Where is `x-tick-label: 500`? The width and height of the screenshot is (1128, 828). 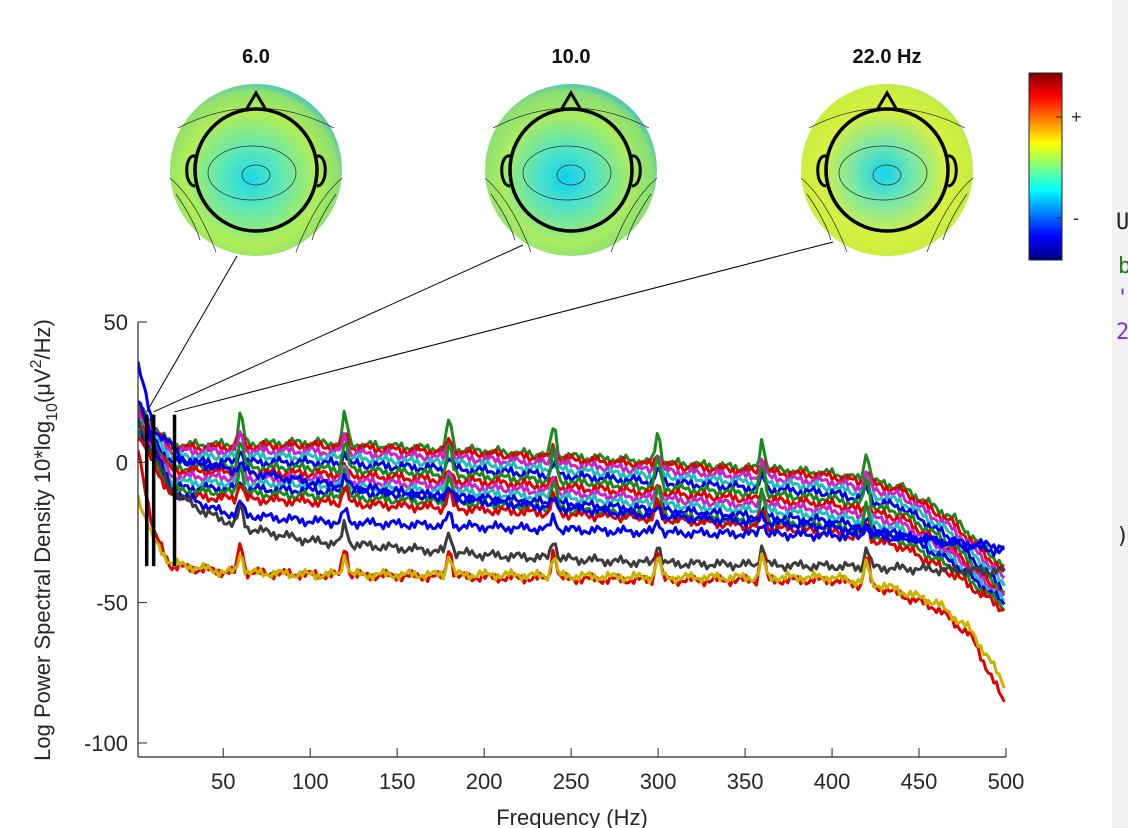
x-tick-label: 500 is located at coordinates (1006, 781).